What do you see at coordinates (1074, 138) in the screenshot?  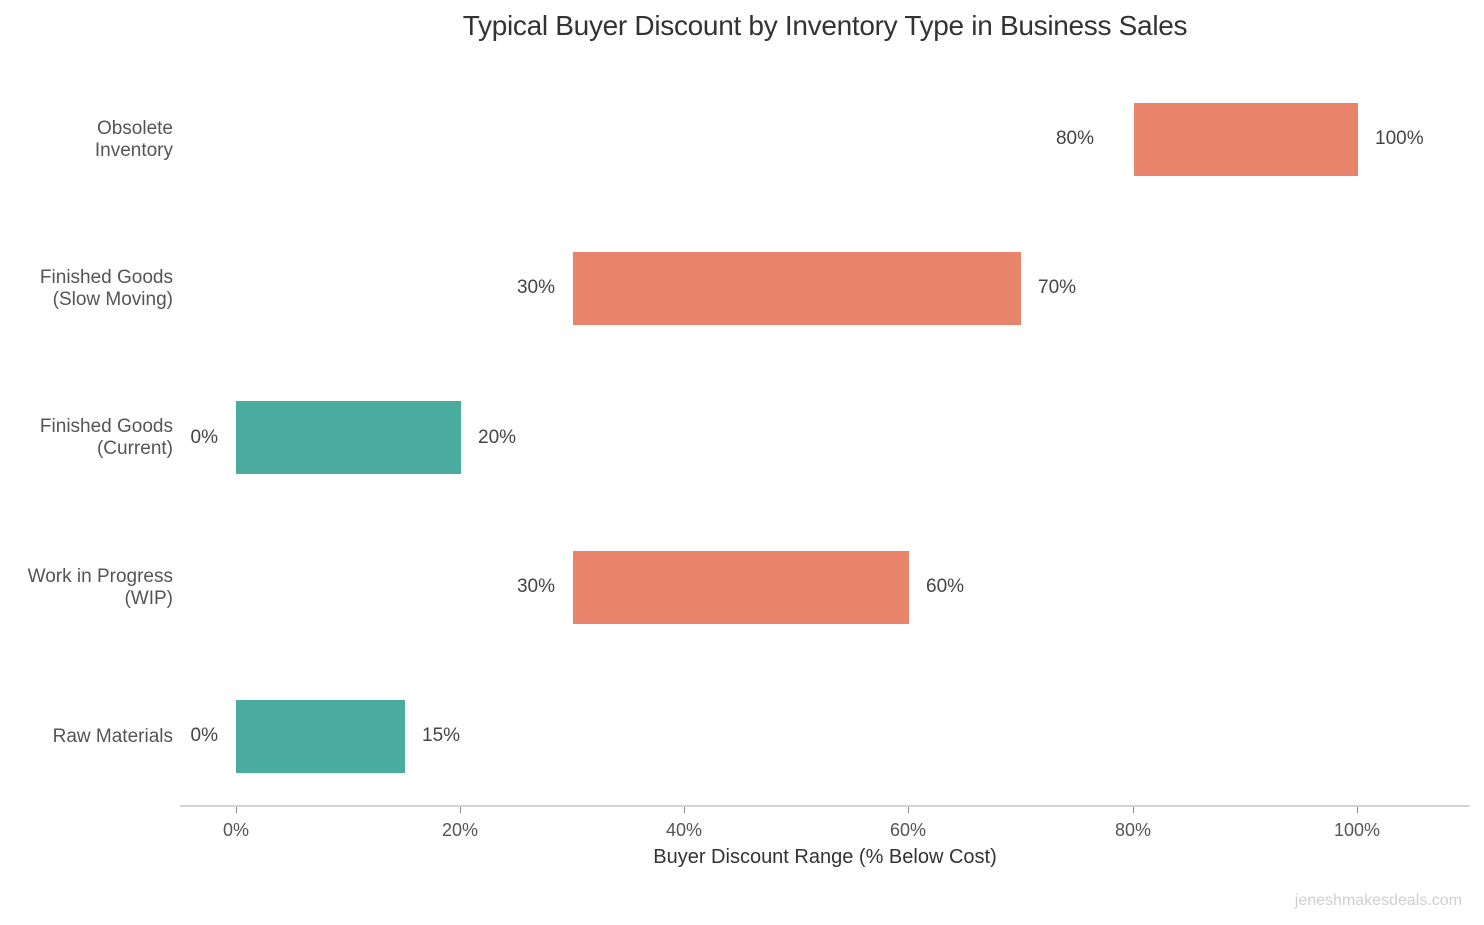 I see `low-value-label: 80%` at bounding box center [1074, 138].